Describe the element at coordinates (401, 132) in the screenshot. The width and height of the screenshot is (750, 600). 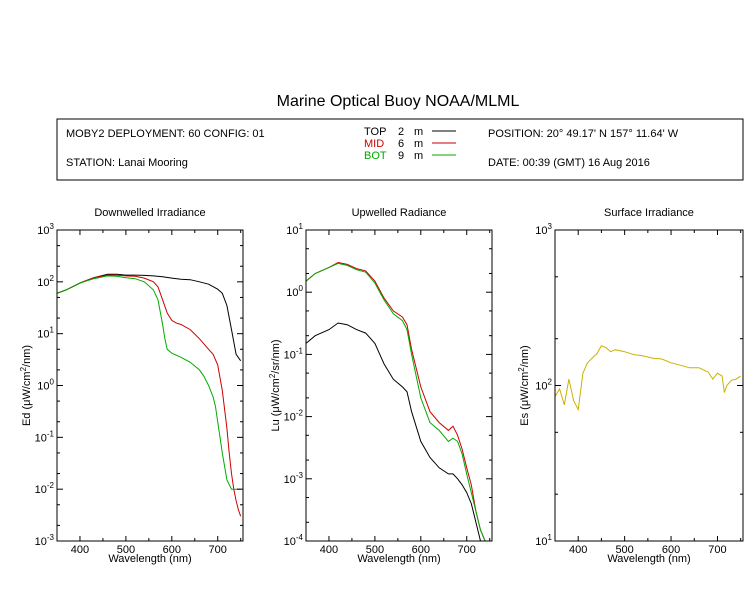
I see `legend-depth: 2` at that location.